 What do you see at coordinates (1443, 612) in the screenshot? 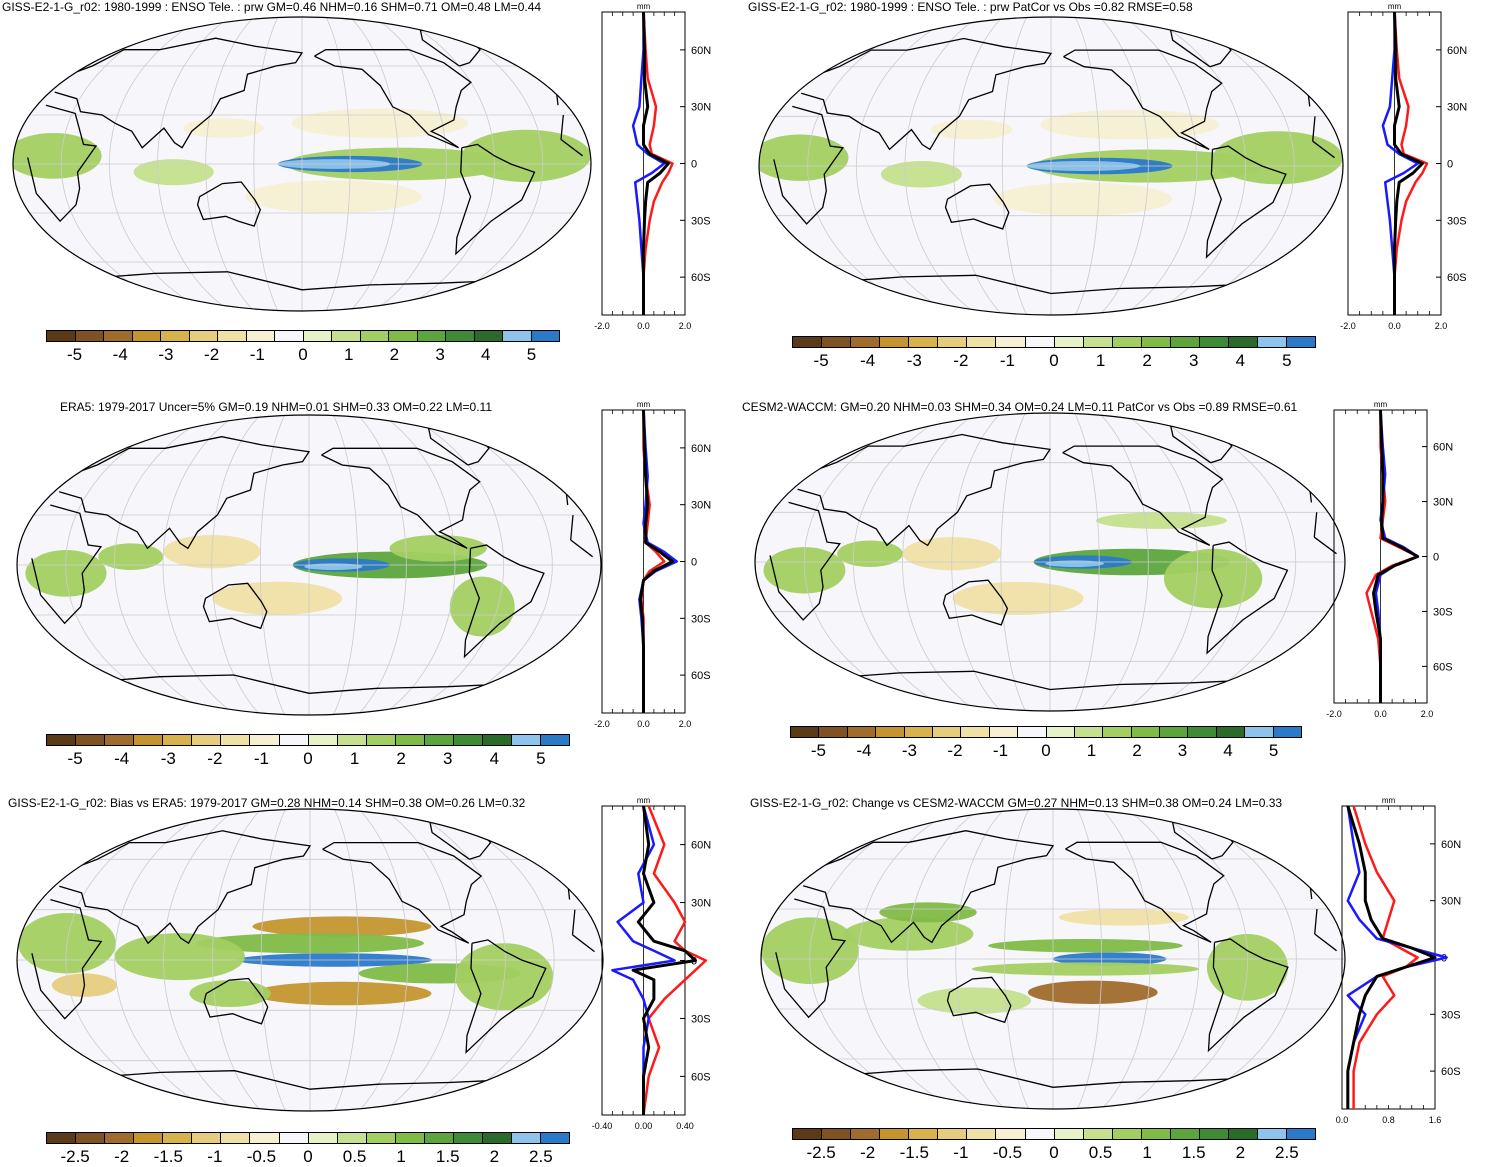
I see `lat-tick-label: 30S` at bounding box center [1443, 612].